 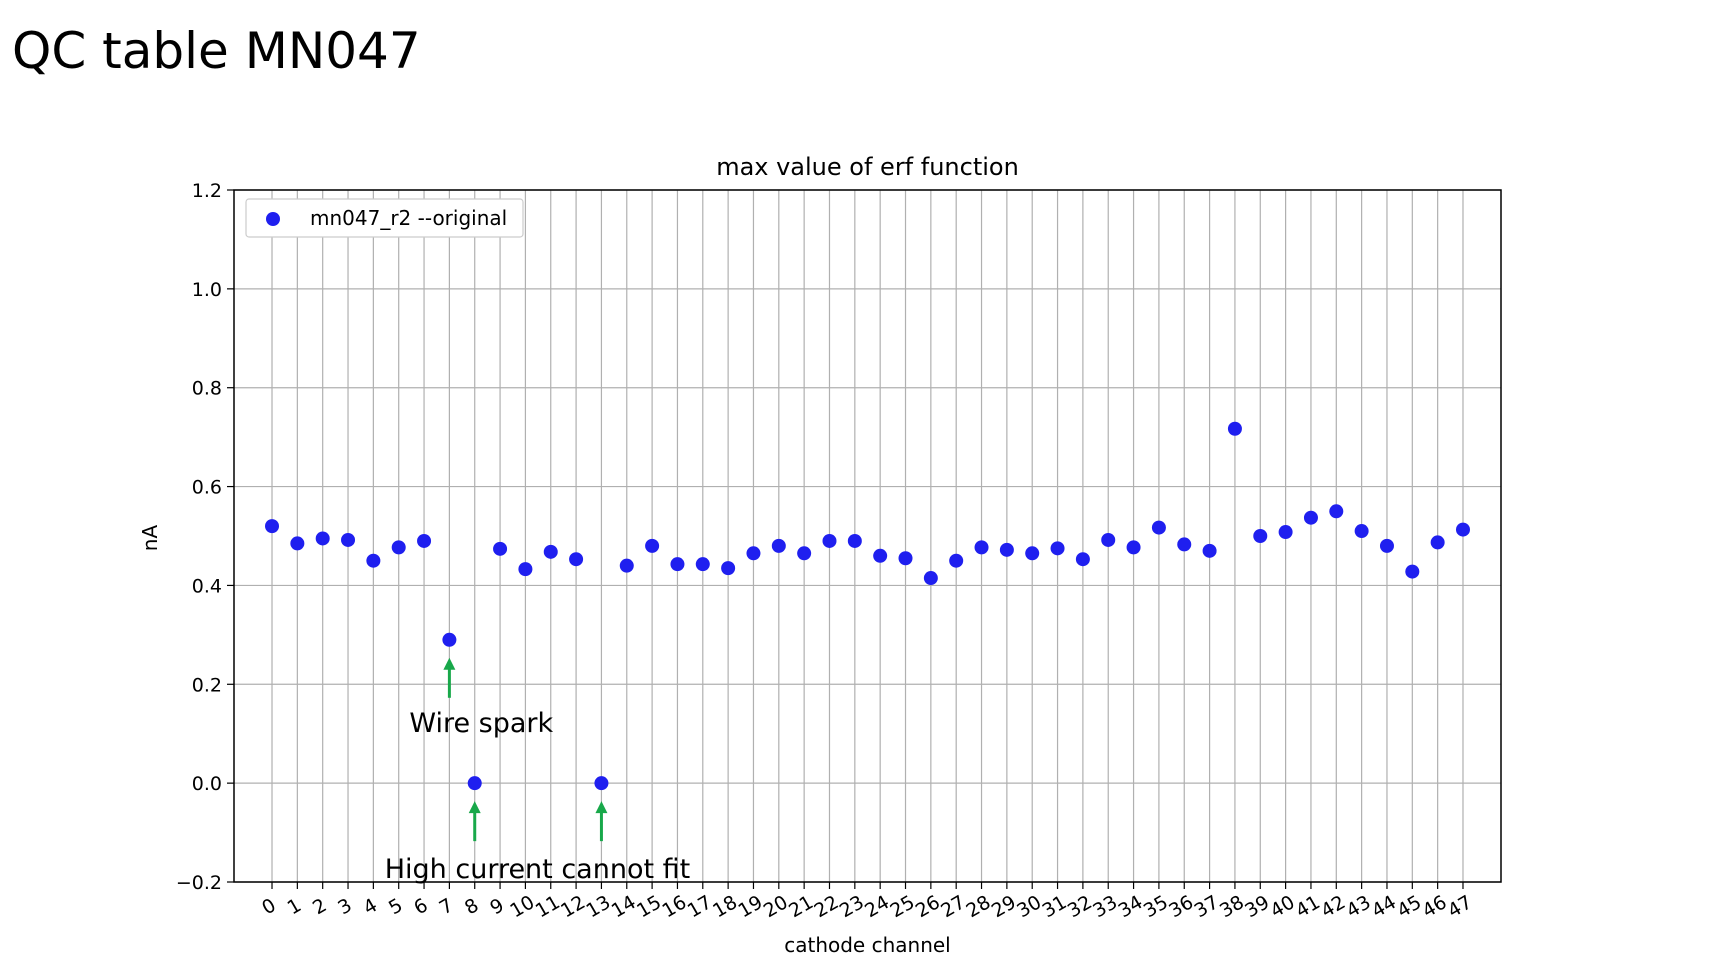 What do you see at coordinates (420, 906) in the screenshot?
I see `x-tick-label: 6` at bounding box center [420, 906].